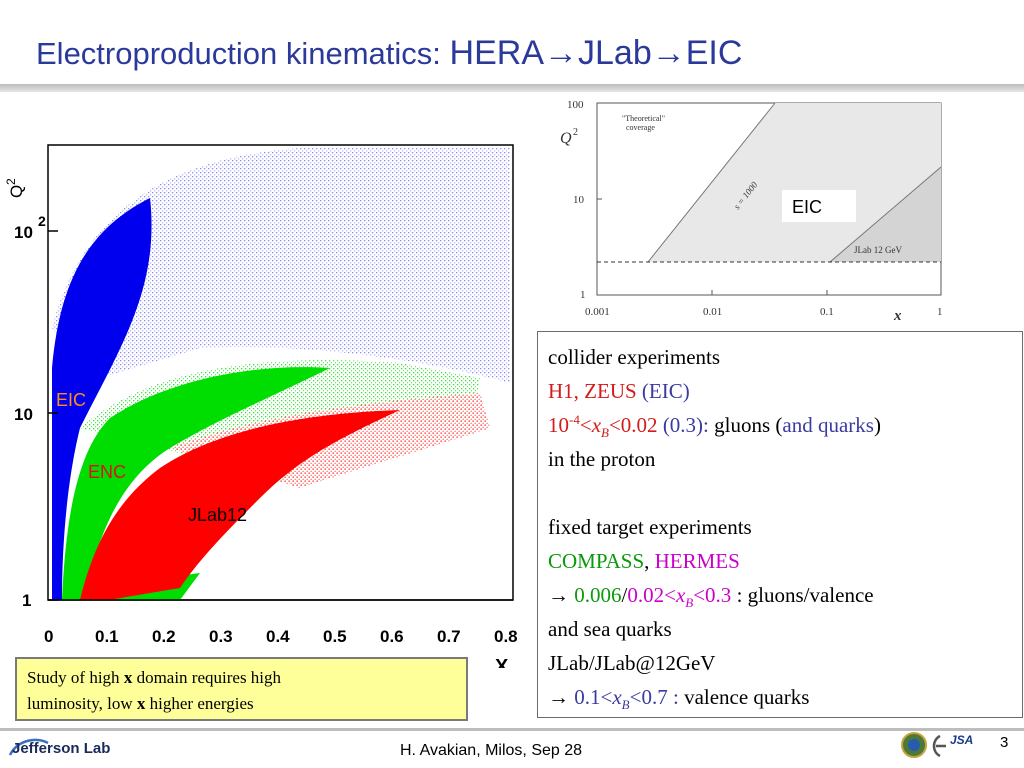  I want to click on footer-author: H. Avakian, Milos, Sep 28, so click(491, 750).